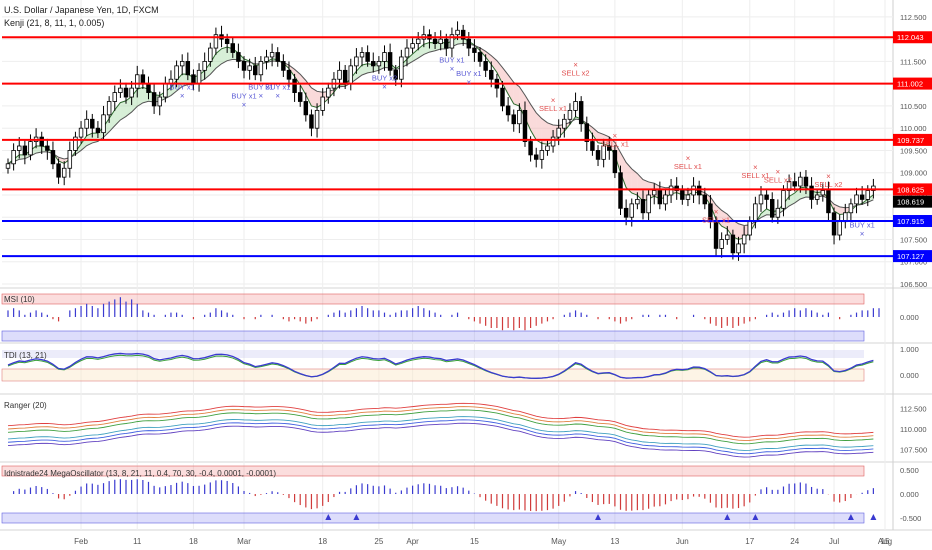 This screenshot has width=932, height=550. Describe the element at coordinates (909, 349) in the screenshot. I see `tdi-y-tick: 1.000` at that location.